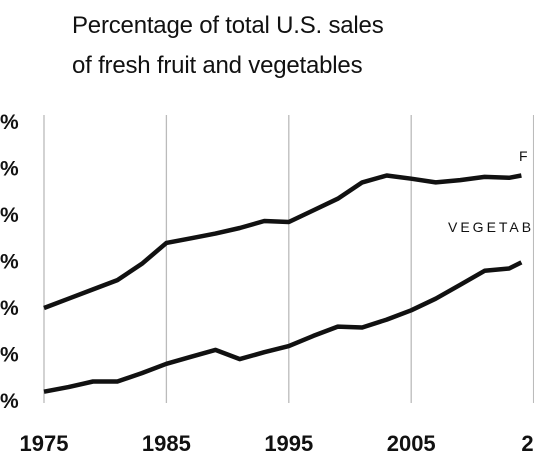  What do you see at coordinates (44, 443) in the screenshot?
I see `x-tick-label: 1975` at bounding box center [44, 443].